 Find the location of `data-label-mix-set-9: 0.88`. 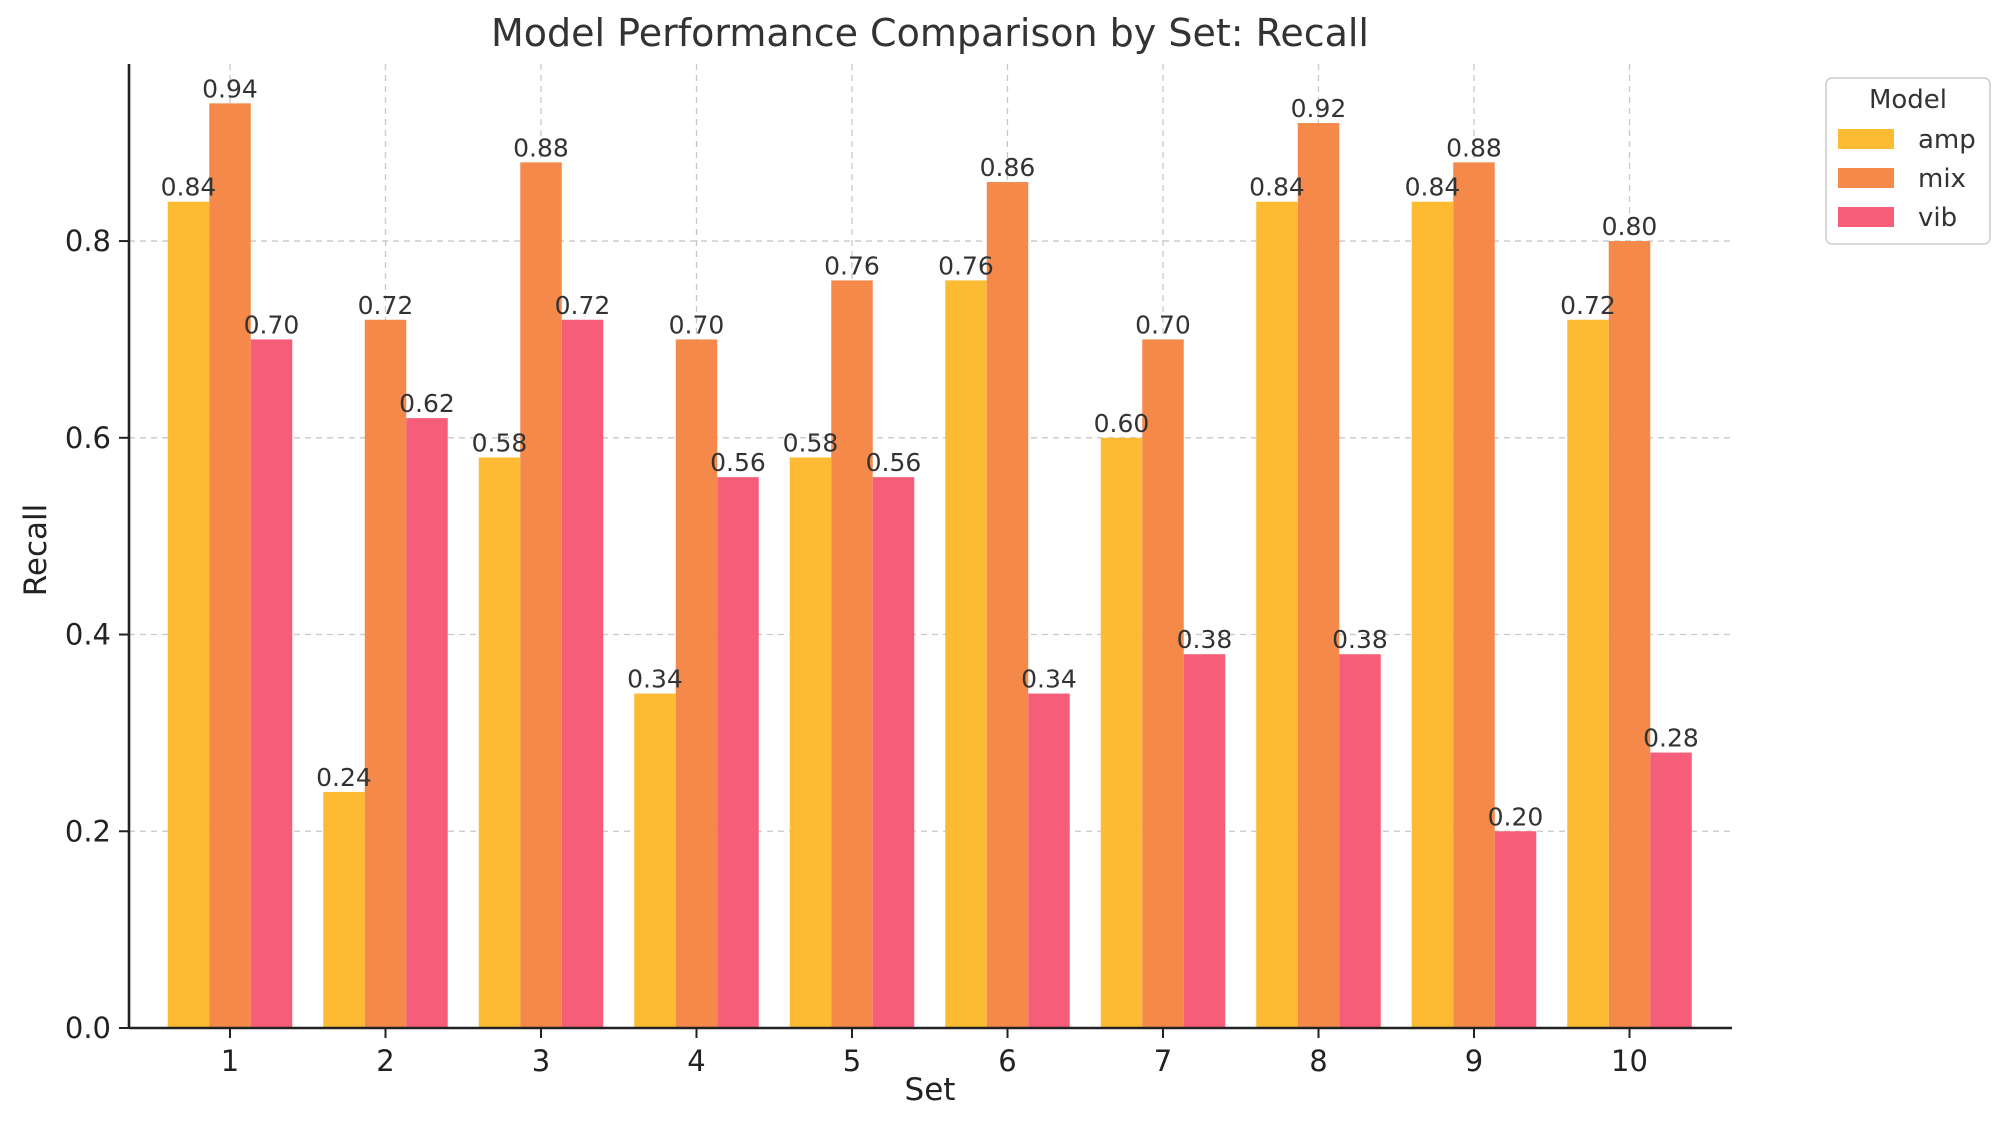

data-label-mix-set-9: 0.88 is located at coordinates (1474, 147).